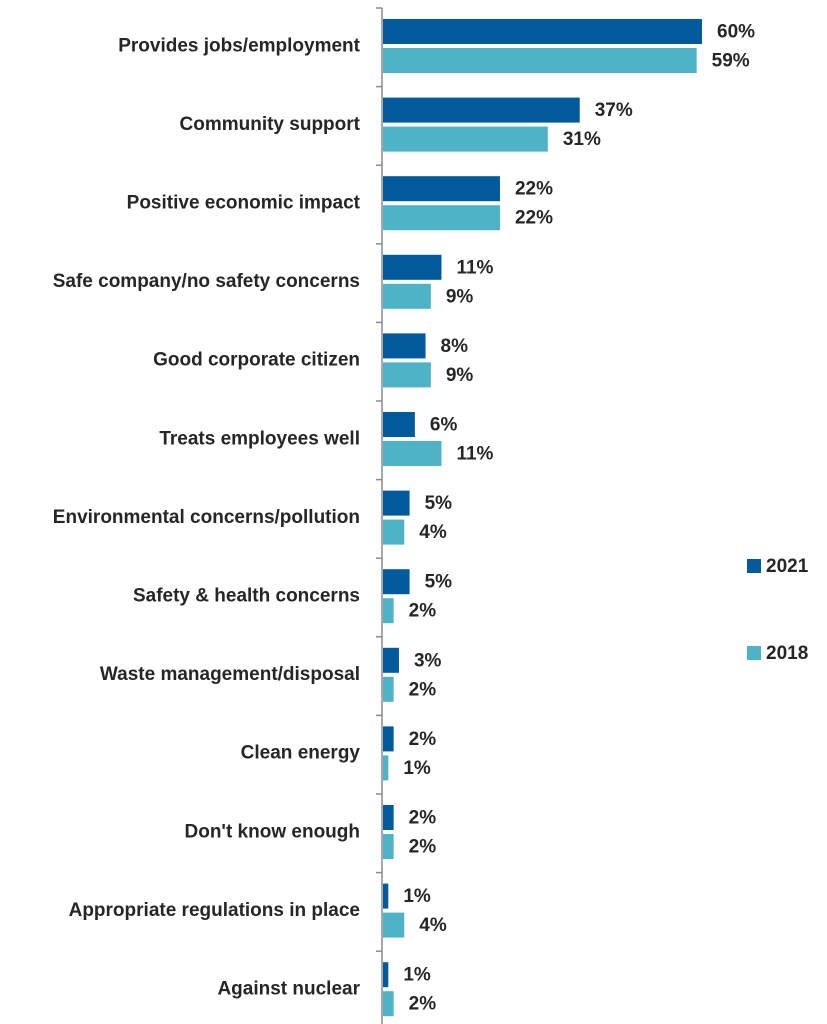  Describe the element at coordinates (244, 203) in the screenshot. I see `category-label-positive-economic-impact: Positive economic impact` at that location.